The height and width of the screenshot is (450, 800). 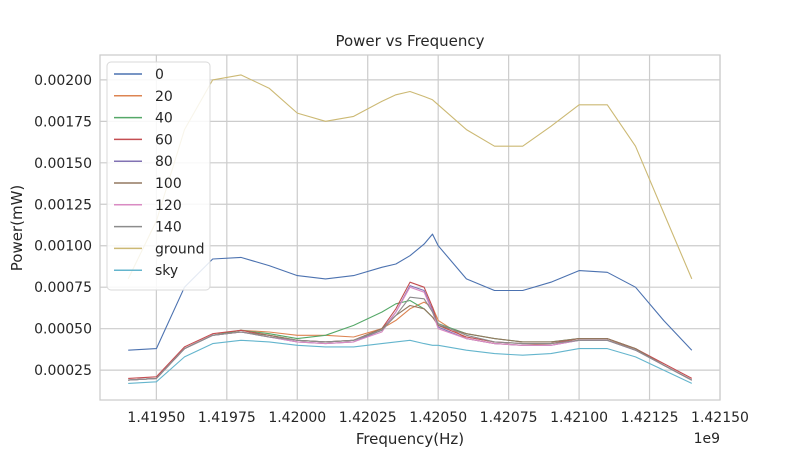 What do you see at coordinates (720, 418) in the screenshot?
I see `x-tick-label: 1.42150` at bounding box center [720, 418].